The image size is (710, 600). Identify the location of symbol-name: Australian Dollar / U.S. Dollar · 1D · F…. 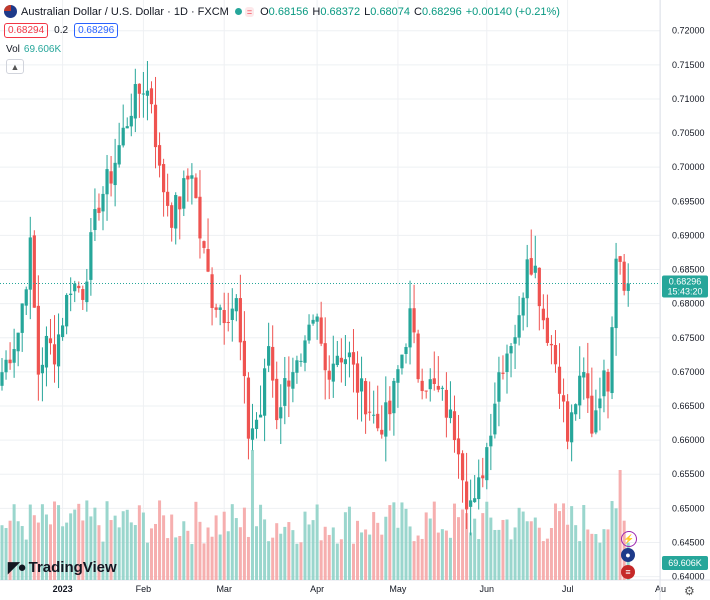
(125, 11).